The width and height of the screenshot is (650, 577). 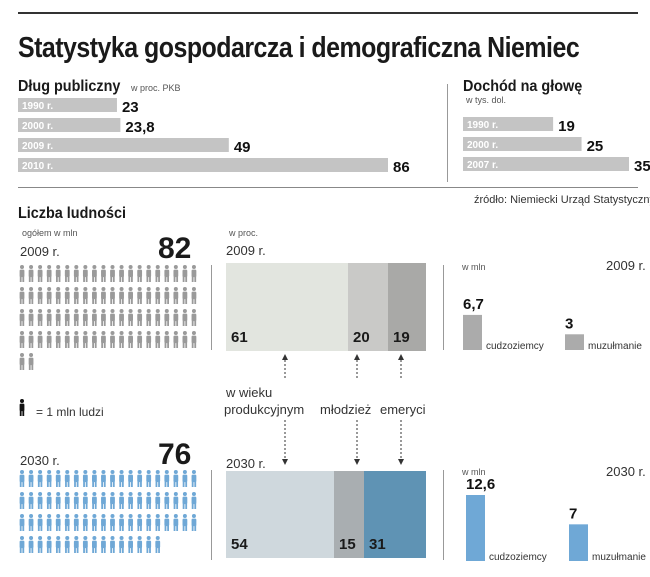 I want to click on debt-category-2: 2009 r., so click(x=37, y=146).